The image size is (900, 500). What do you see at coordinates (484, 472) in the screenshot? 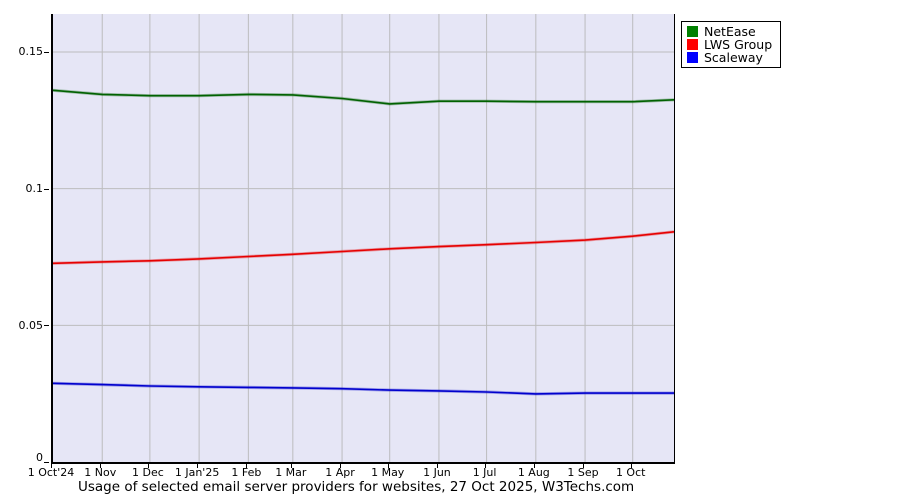
I see `x-tick-label: 1 Jul` at bounding box center [484, 472].